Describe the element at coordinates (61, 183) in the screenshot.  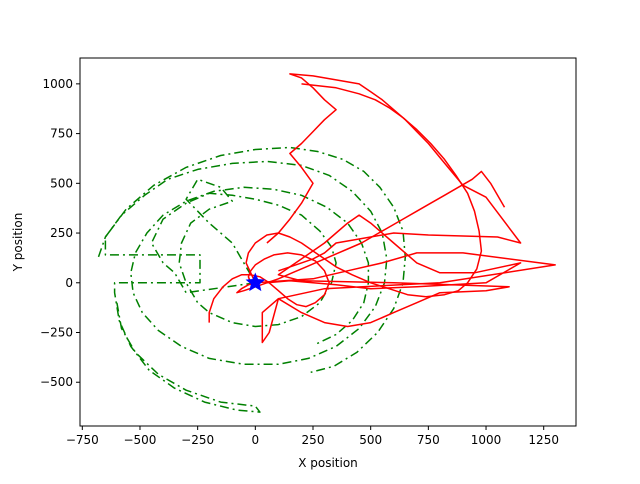
I see `y-tick-label: 500` at that location.